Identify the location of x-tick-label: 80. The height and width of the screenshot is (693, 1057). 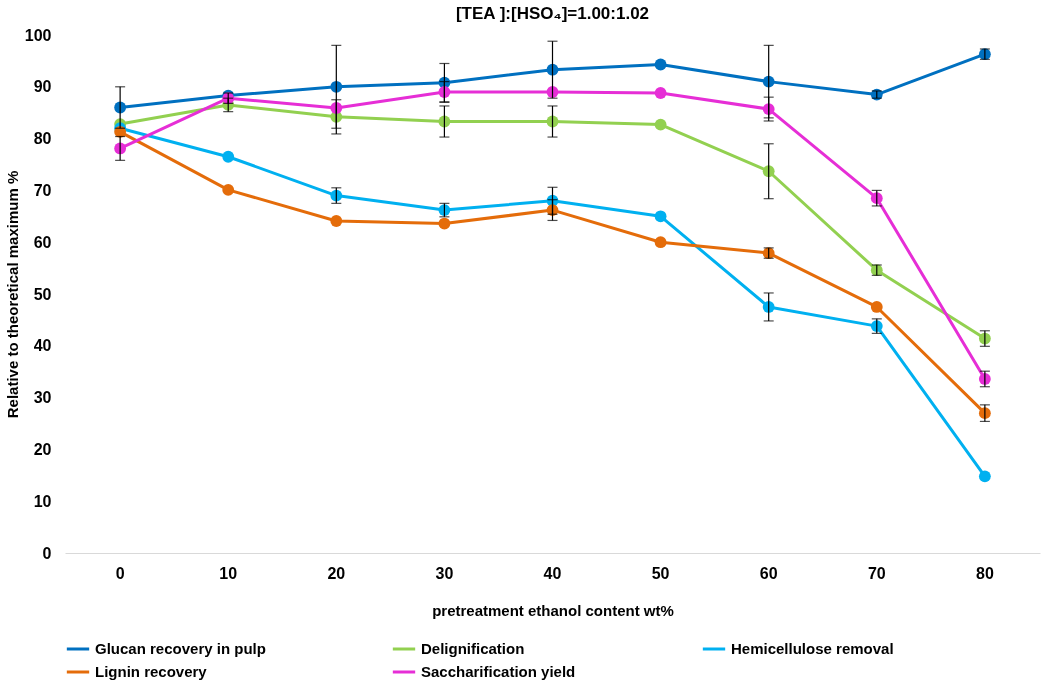
(984, 573).